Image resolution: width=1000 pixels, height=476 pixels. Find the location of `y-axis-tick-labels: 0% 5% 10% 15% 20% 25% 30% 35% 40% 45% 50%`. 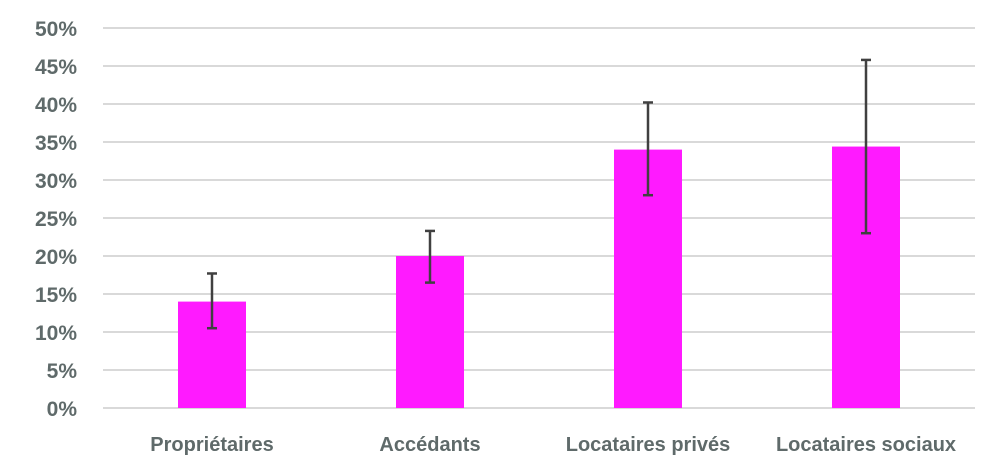

y-axis-tick-labels: 0% 5% 10% 15% 20% 25% 30% 35% 40% 45% 50% is located at coordinates (56, 219).